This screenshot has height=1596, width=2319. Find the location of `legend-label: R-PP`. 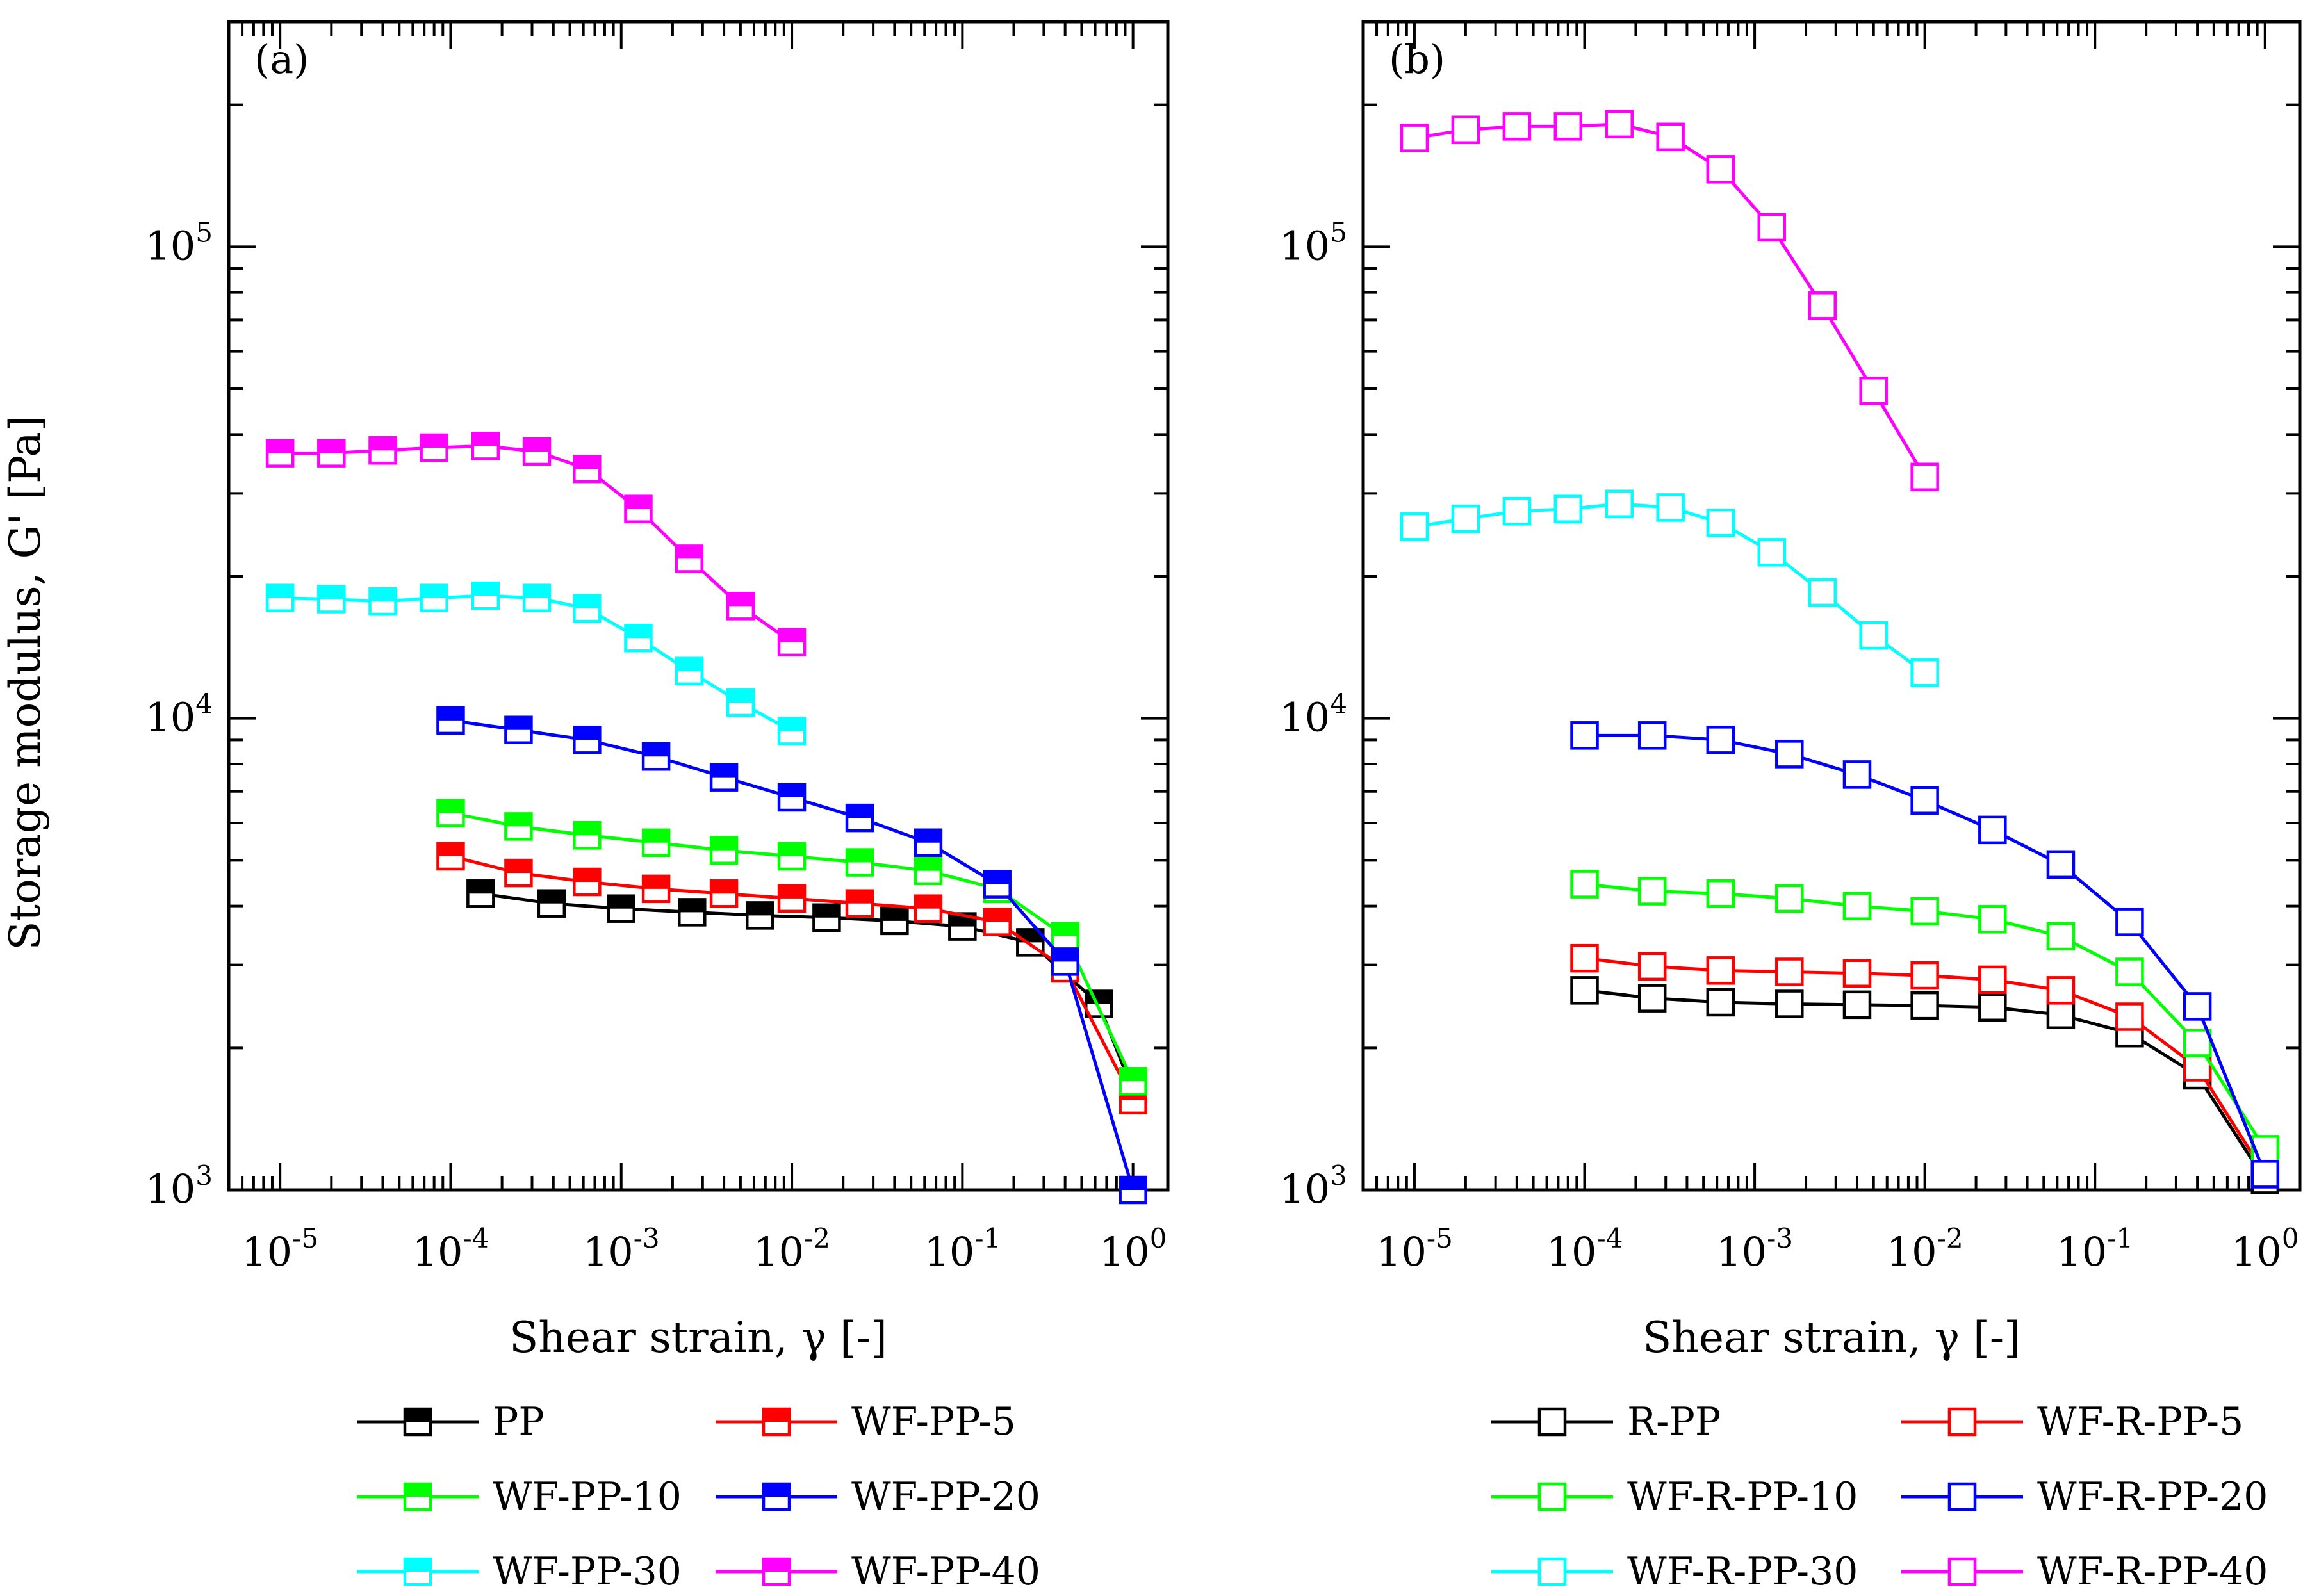

legend-label: R-PP is located at coordinates (1674, 1421).